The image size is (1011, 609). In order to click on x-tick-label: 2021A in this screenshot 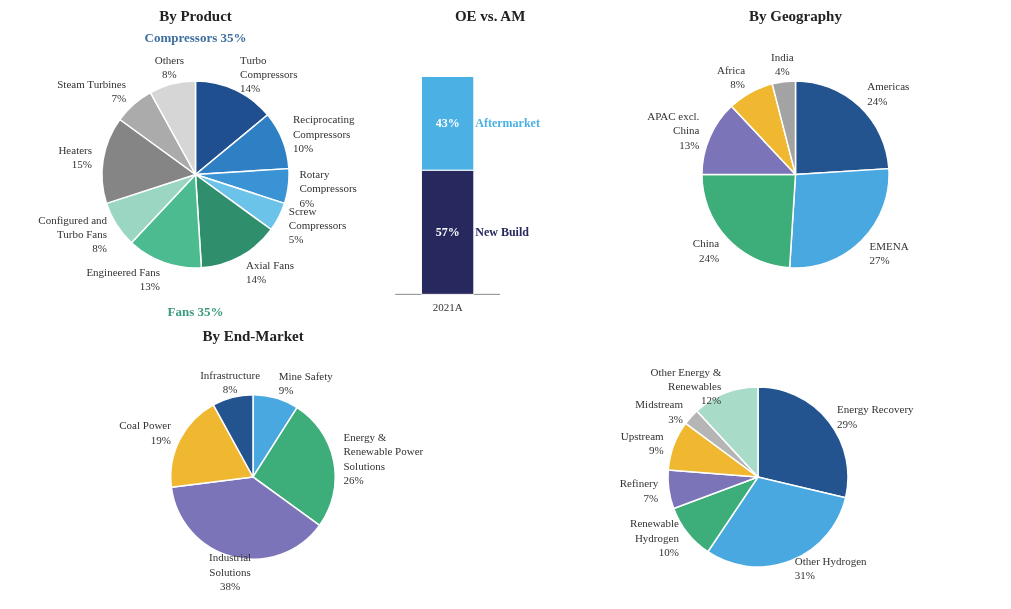, I will do `click(447, 307)`.